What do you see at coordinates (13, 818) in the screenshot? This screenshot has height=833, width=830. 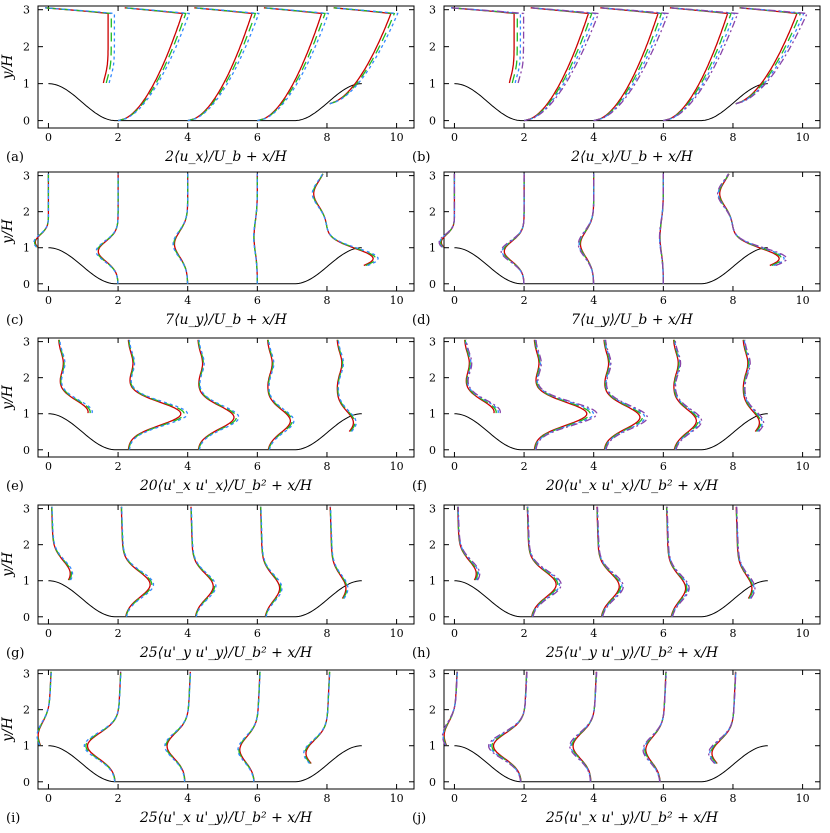 I see `panel-label: (i)` at bounding box center [13, 818].